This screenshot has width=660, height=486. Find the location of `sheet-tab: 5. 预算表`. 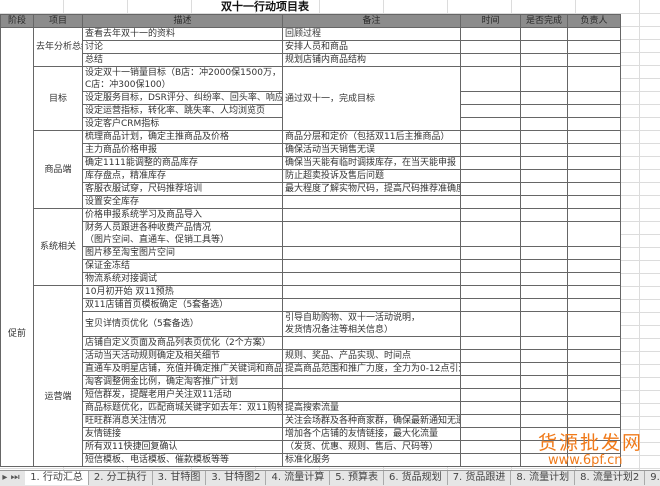

sheet-tab: 5. 预算表 is located at coordinates (357, 478).